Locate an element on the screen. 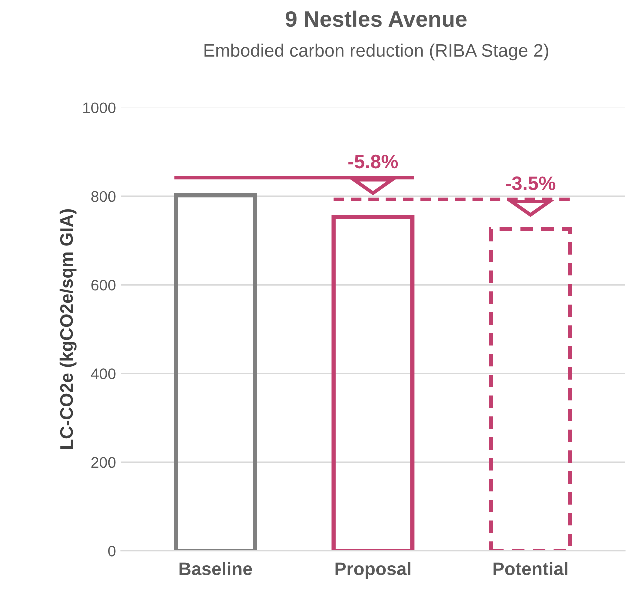 The height and width of the screenshot is (599, 638). x-tick-label: Baseline is located at coordinates (216, 569).